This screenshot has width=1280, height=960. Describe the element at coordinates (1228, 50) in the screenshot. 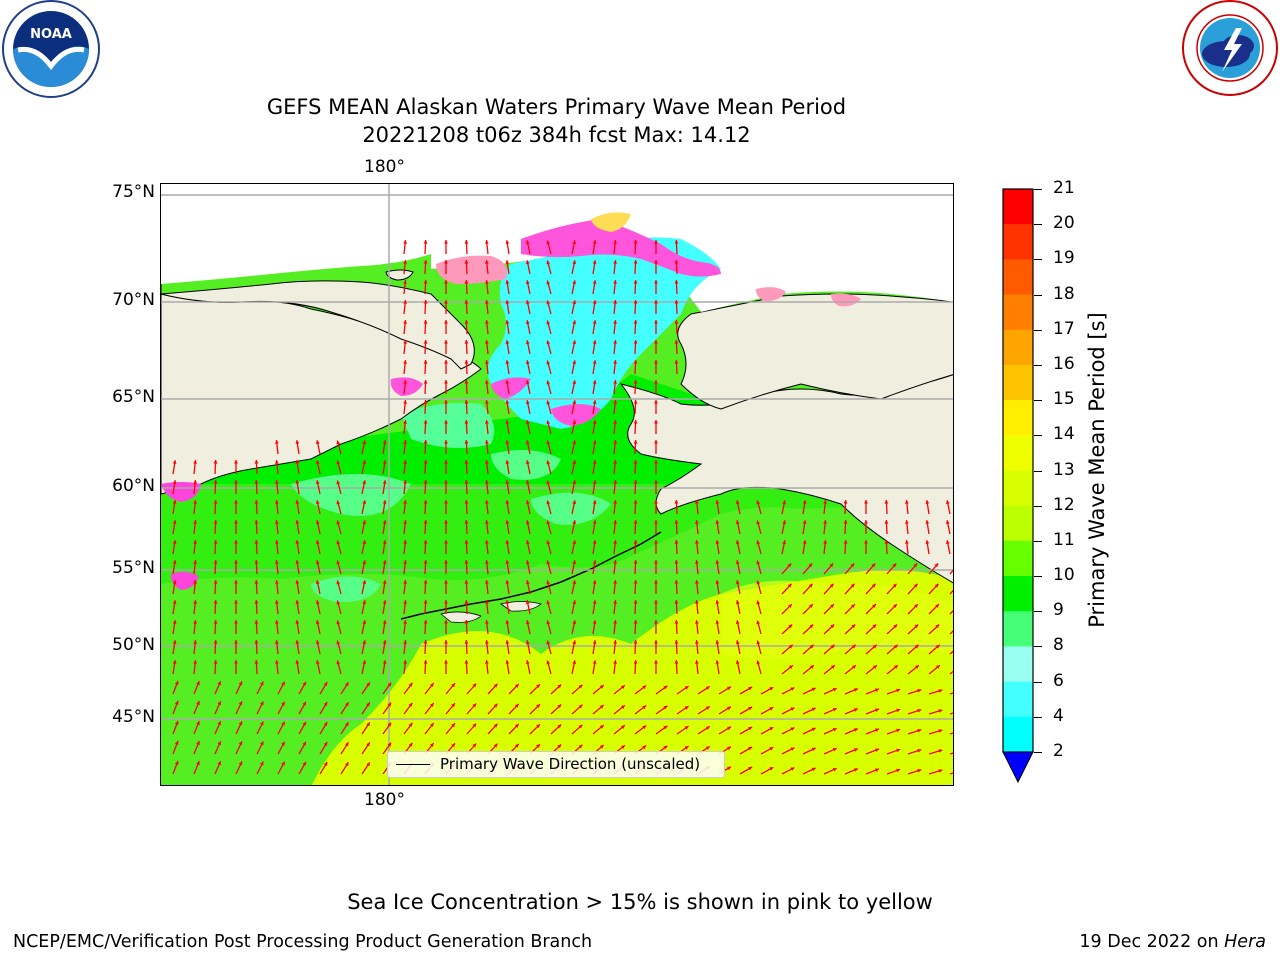

I see `nws-logo` at that location.